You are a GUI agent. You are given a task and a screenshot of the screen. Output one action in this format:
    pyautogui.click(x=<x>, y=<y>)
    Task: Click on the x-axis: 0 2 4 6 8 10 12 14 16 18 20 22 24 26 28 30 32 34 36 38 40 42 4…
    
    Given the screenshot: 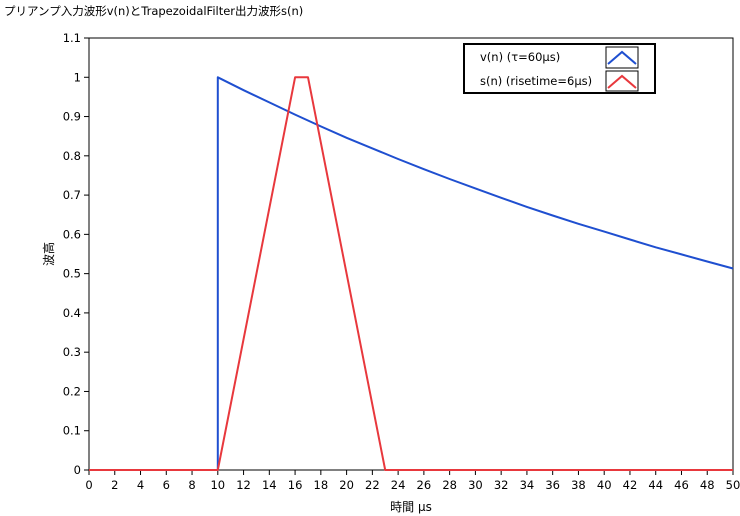 What is the action you would take?
    pyautogui.click(x=412, y=481)
    